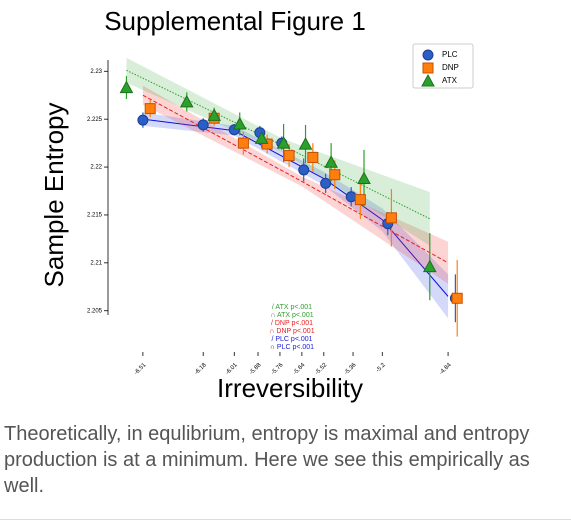  I want to click on legend: PLC DNP ATX, so click(443, 66).